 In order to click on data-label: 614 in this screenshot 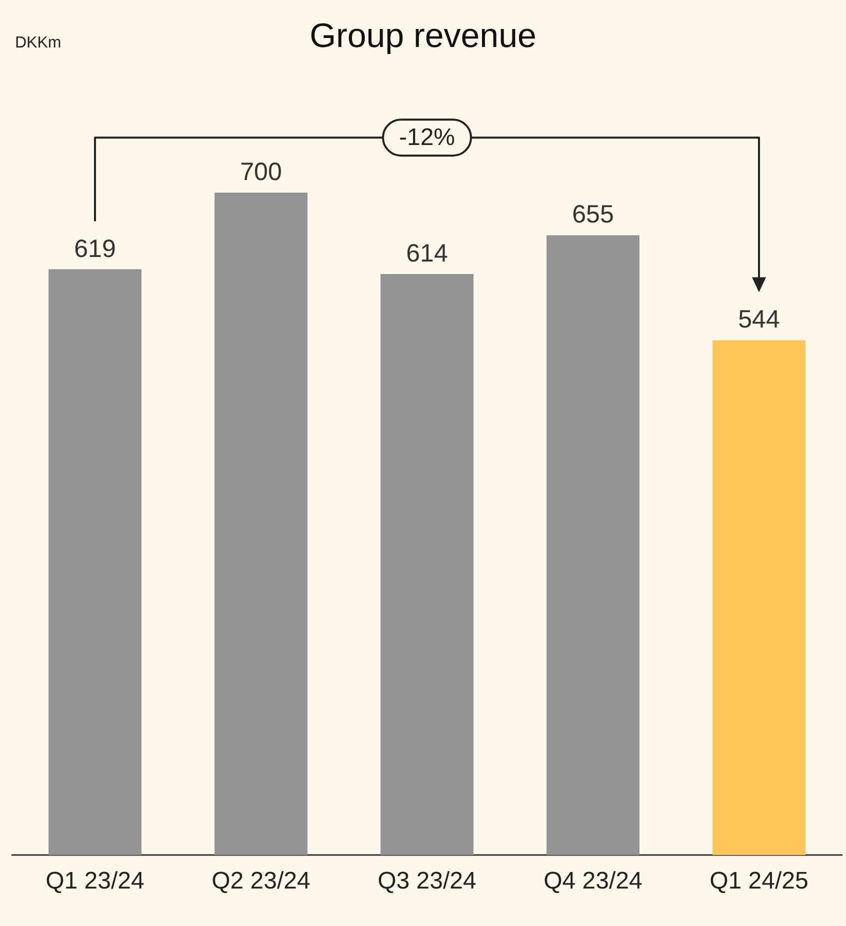, I will do `click(427, 254)`.